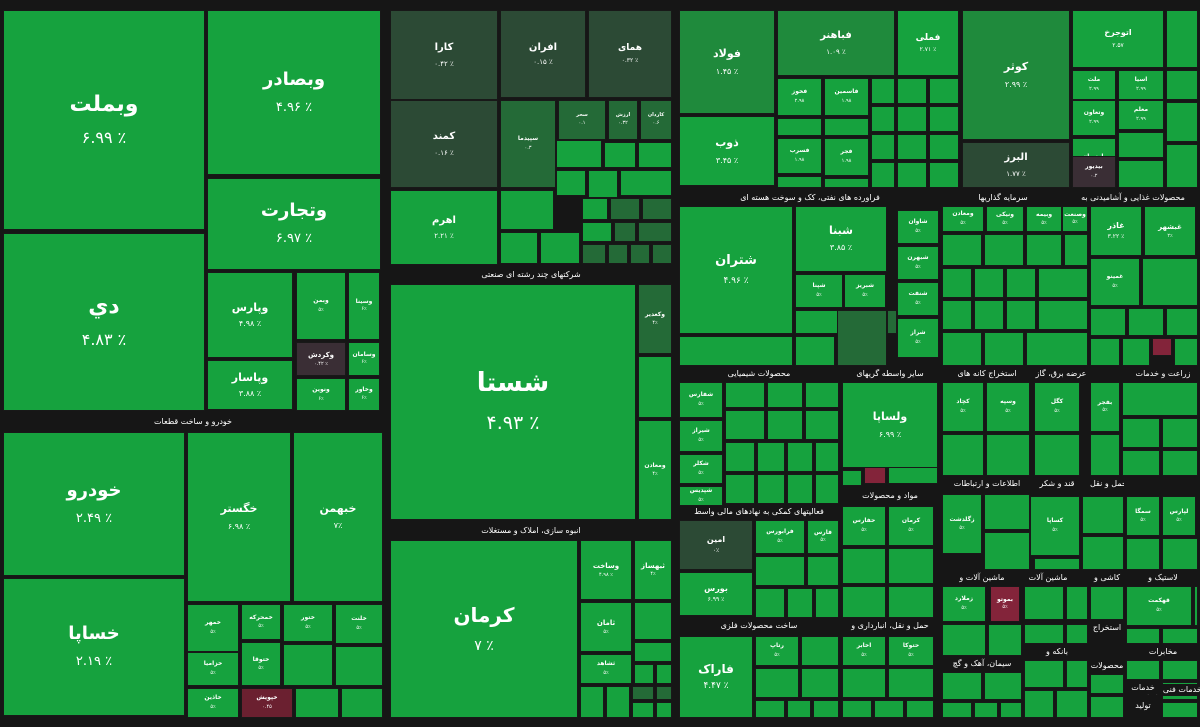  What do you see at coordinates (321, 394) in the screenshot?
I see `stock-tile: ونوین ۶٪` at bounding box center [321, 394].